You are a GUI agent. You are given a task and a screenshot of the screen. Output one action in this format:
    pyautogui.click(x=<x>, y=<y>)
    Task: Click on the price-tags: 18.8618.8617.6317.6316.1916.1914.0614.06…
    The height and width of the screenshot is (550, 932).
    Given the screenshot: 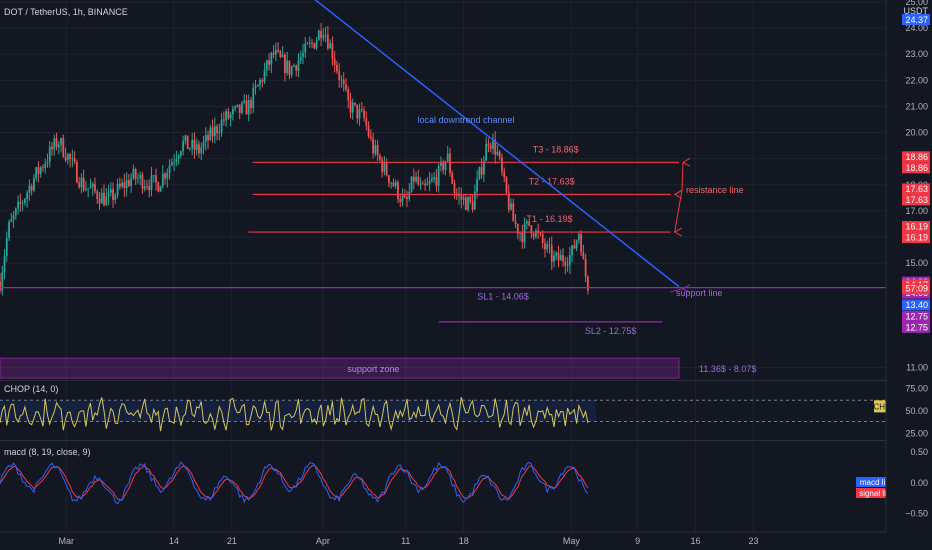 What is the action you would take?
    pyautogui.click(x=916, y=242)
    